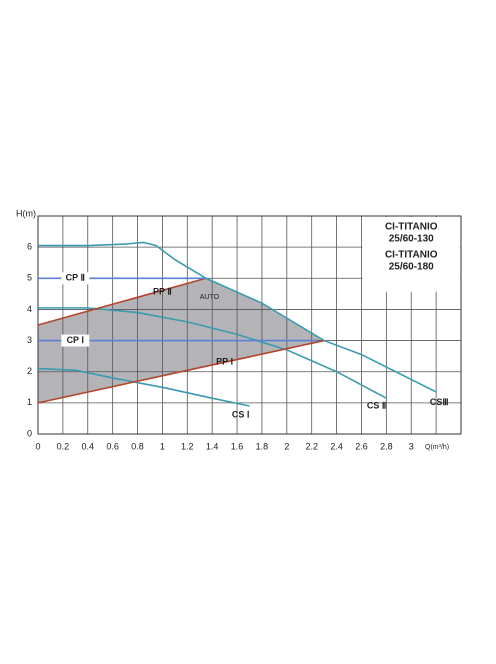 The height and width of the screenshot is (664, 496). I want to click on x-tick-label: 2, so click(286, 446).